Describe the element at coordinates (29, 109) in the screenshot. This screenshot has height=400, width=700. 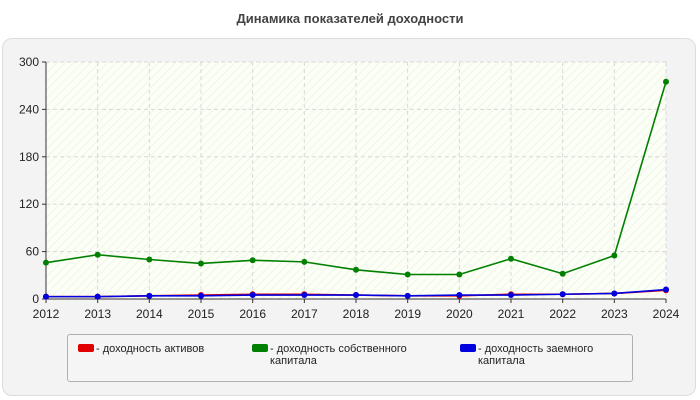
I see `y-tick-label: 240` at that location.